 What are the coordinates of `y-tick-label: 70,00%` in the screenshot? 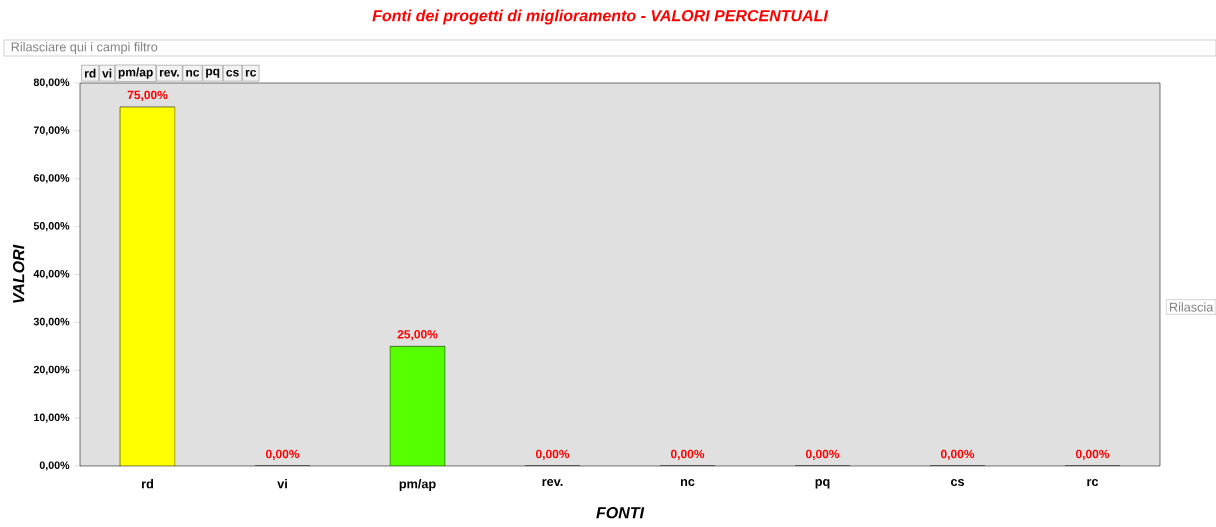 It's located at (51, 131).